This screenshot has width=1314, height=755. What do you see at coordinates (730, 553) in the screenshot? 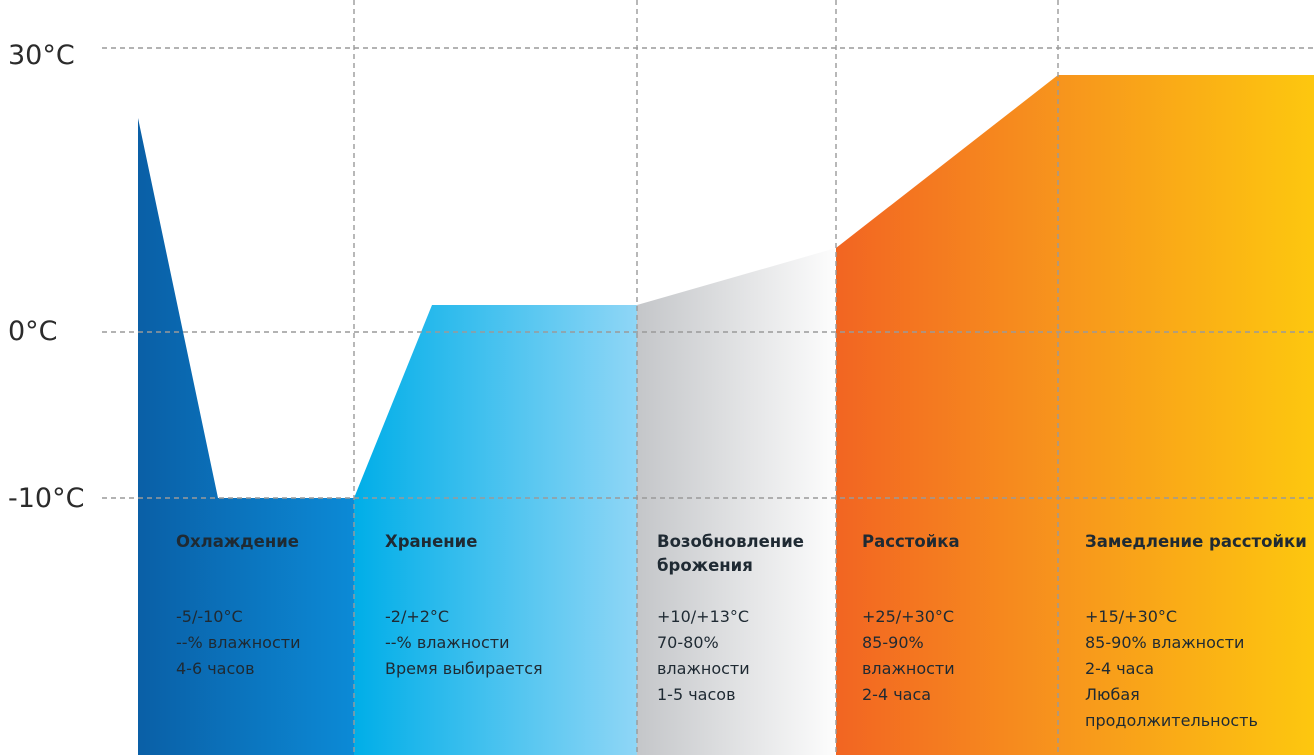
I see `phase-title: Возобновление брожения` at bounding box center [730, 553].